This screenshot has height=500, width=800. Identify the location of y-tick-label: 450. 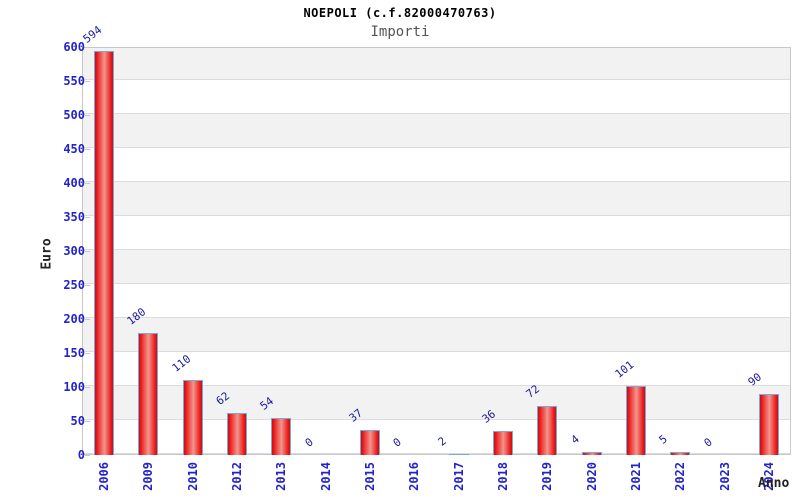
(74, 149).